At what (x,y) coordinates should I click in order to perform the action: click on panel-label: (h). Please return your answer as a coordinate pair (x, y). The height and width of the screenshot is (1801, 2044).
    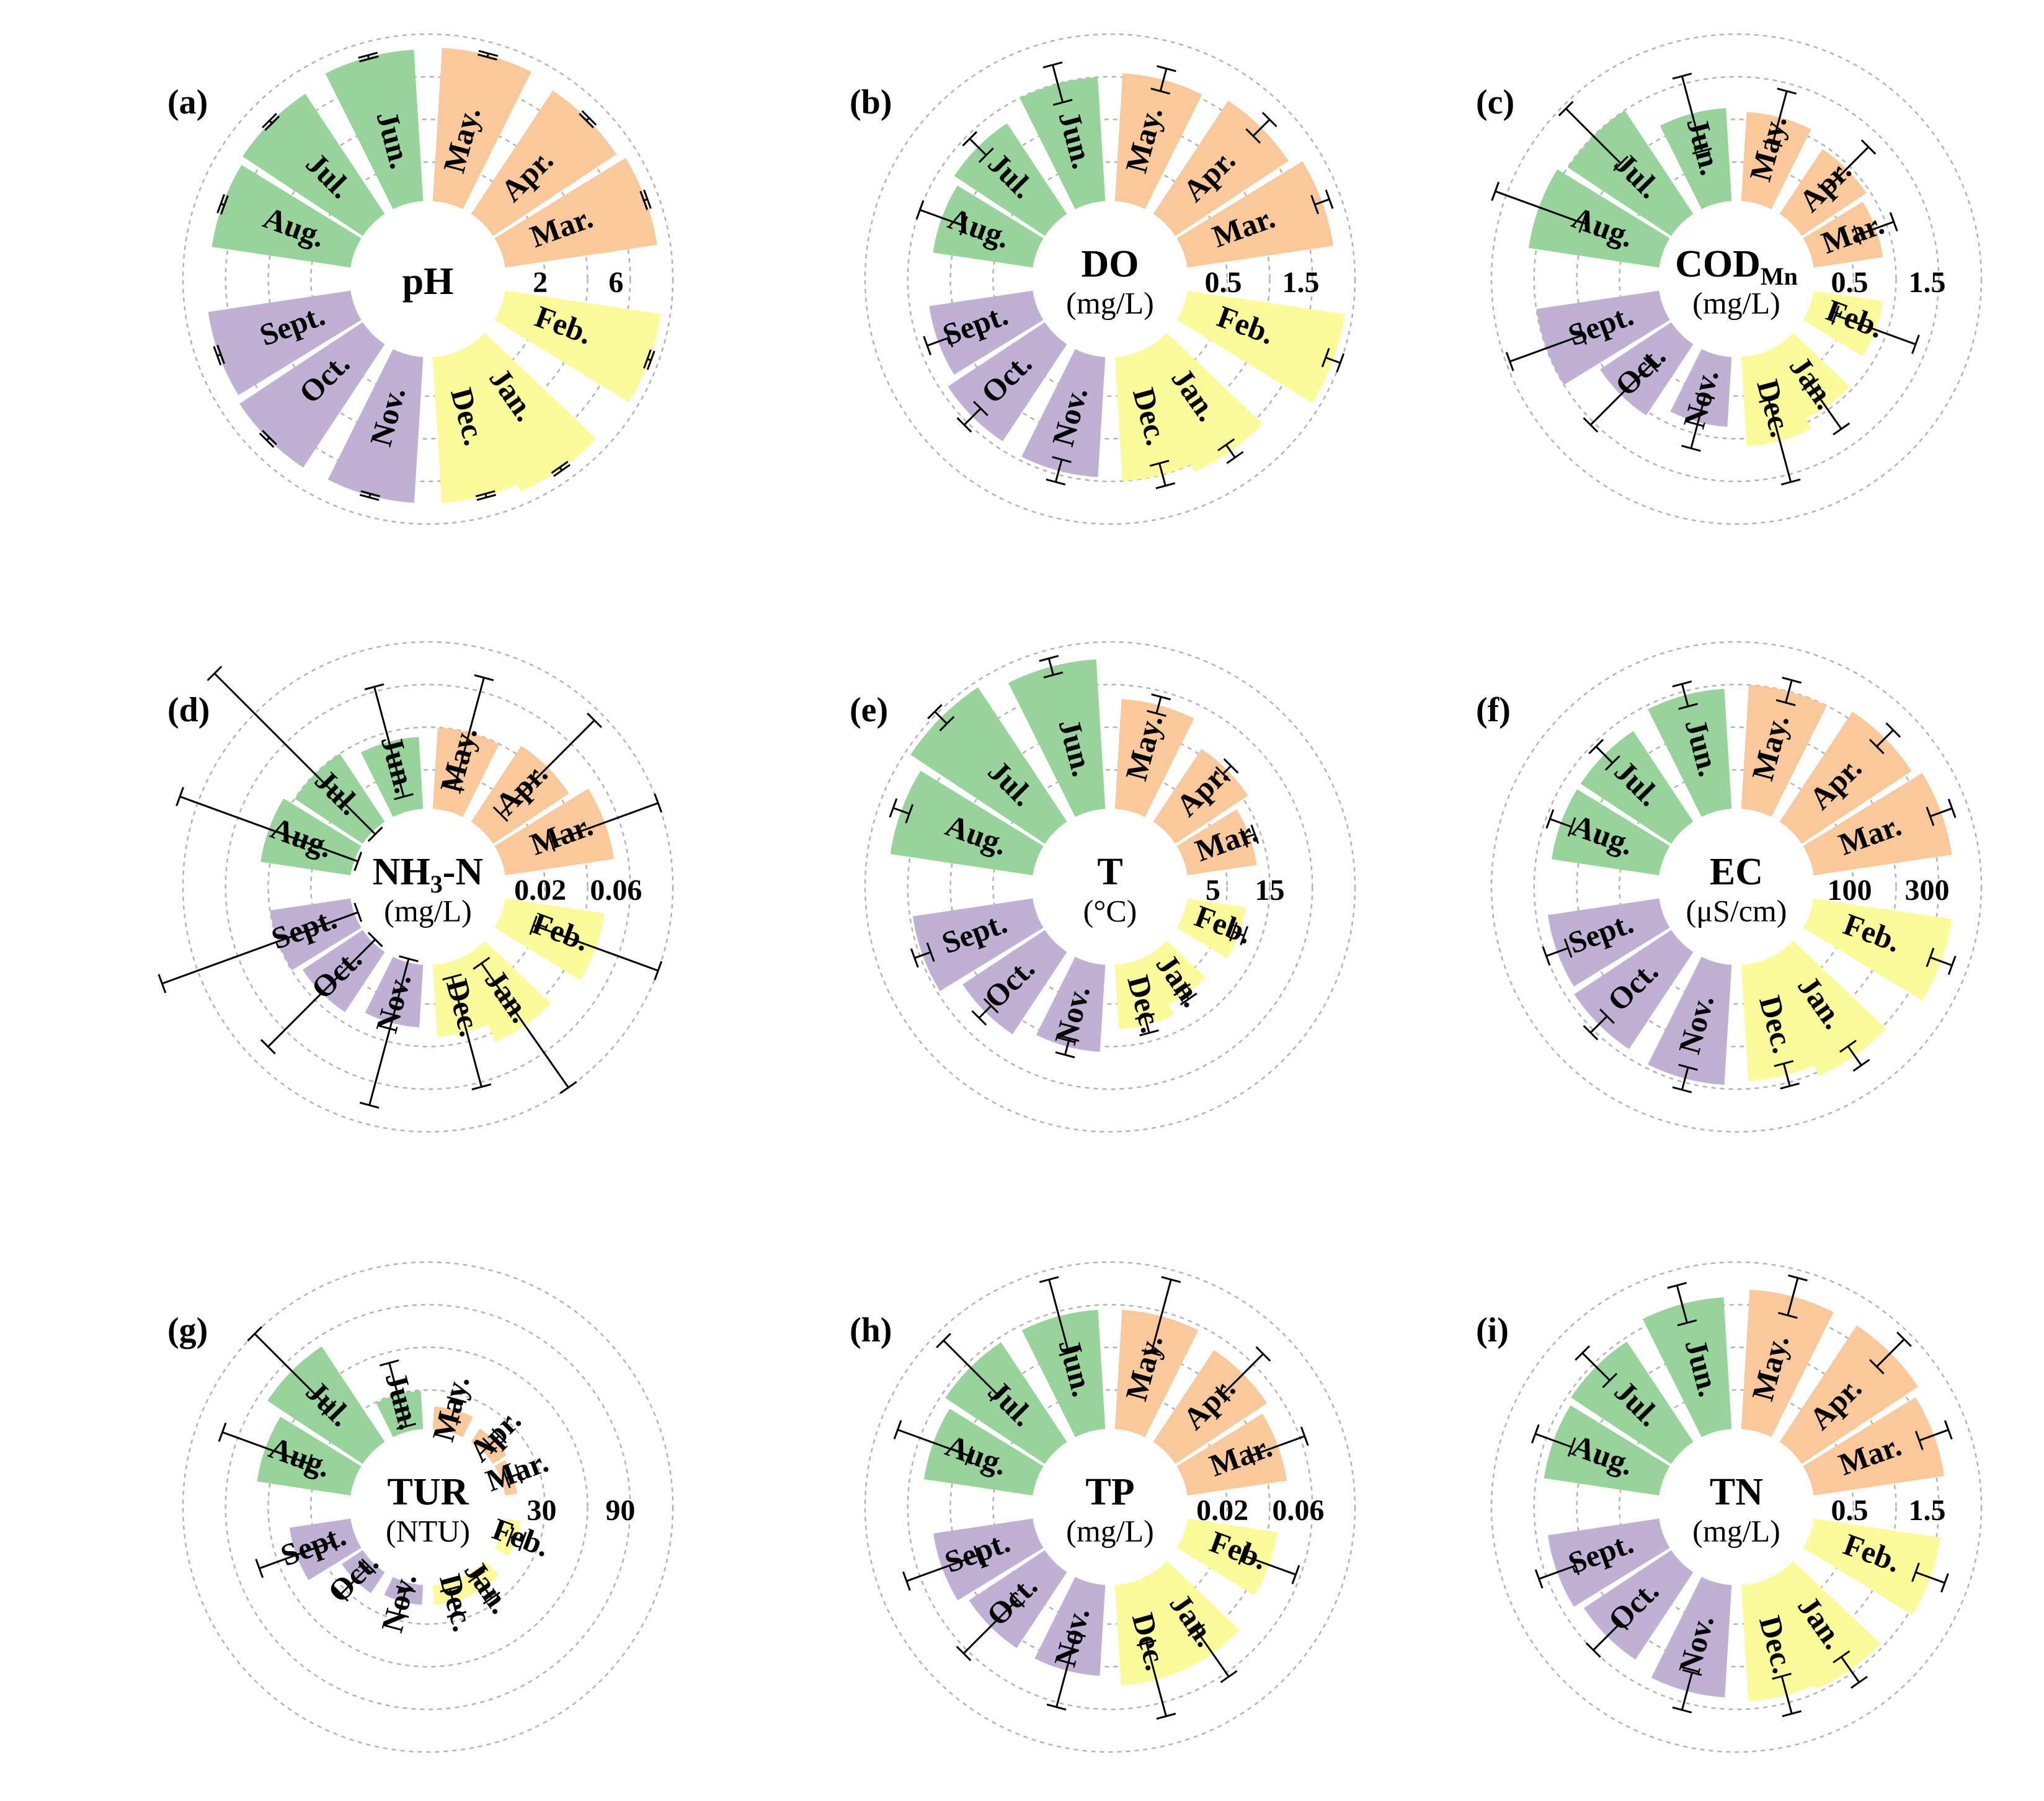
    Looking at the image, I should click on (871, 1330).